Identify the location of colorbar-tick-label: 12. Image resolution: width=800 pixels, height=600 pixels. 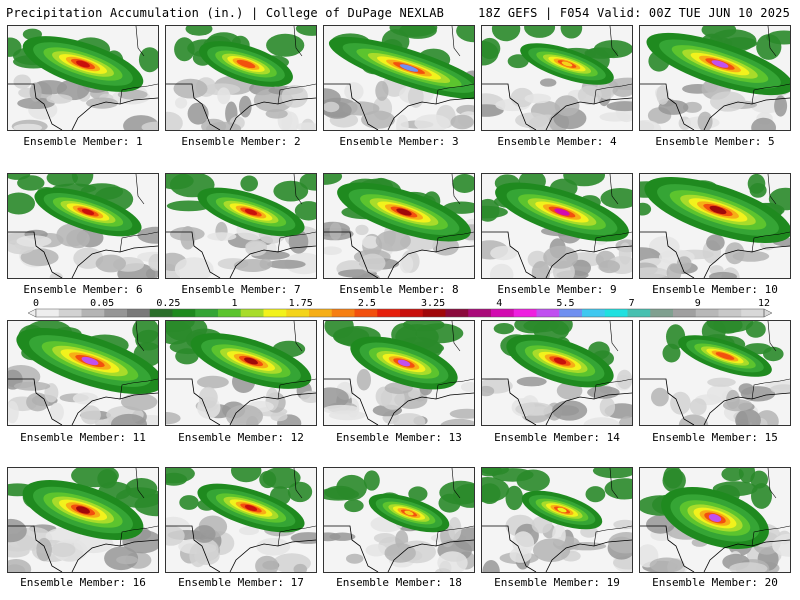
(764, 303).